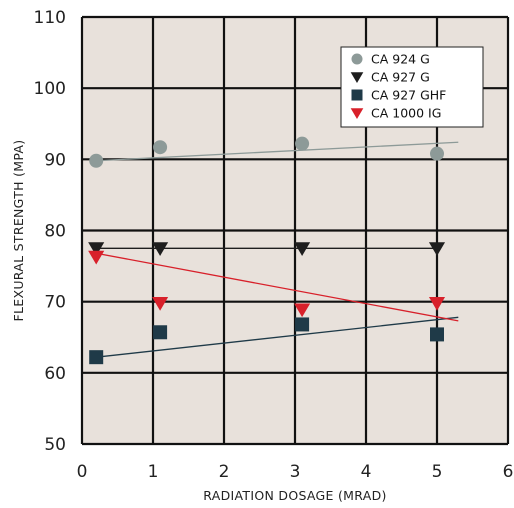  I want to click on y-axis-ticks: 50 60 70 80 90 100 110, so click(50, 231).